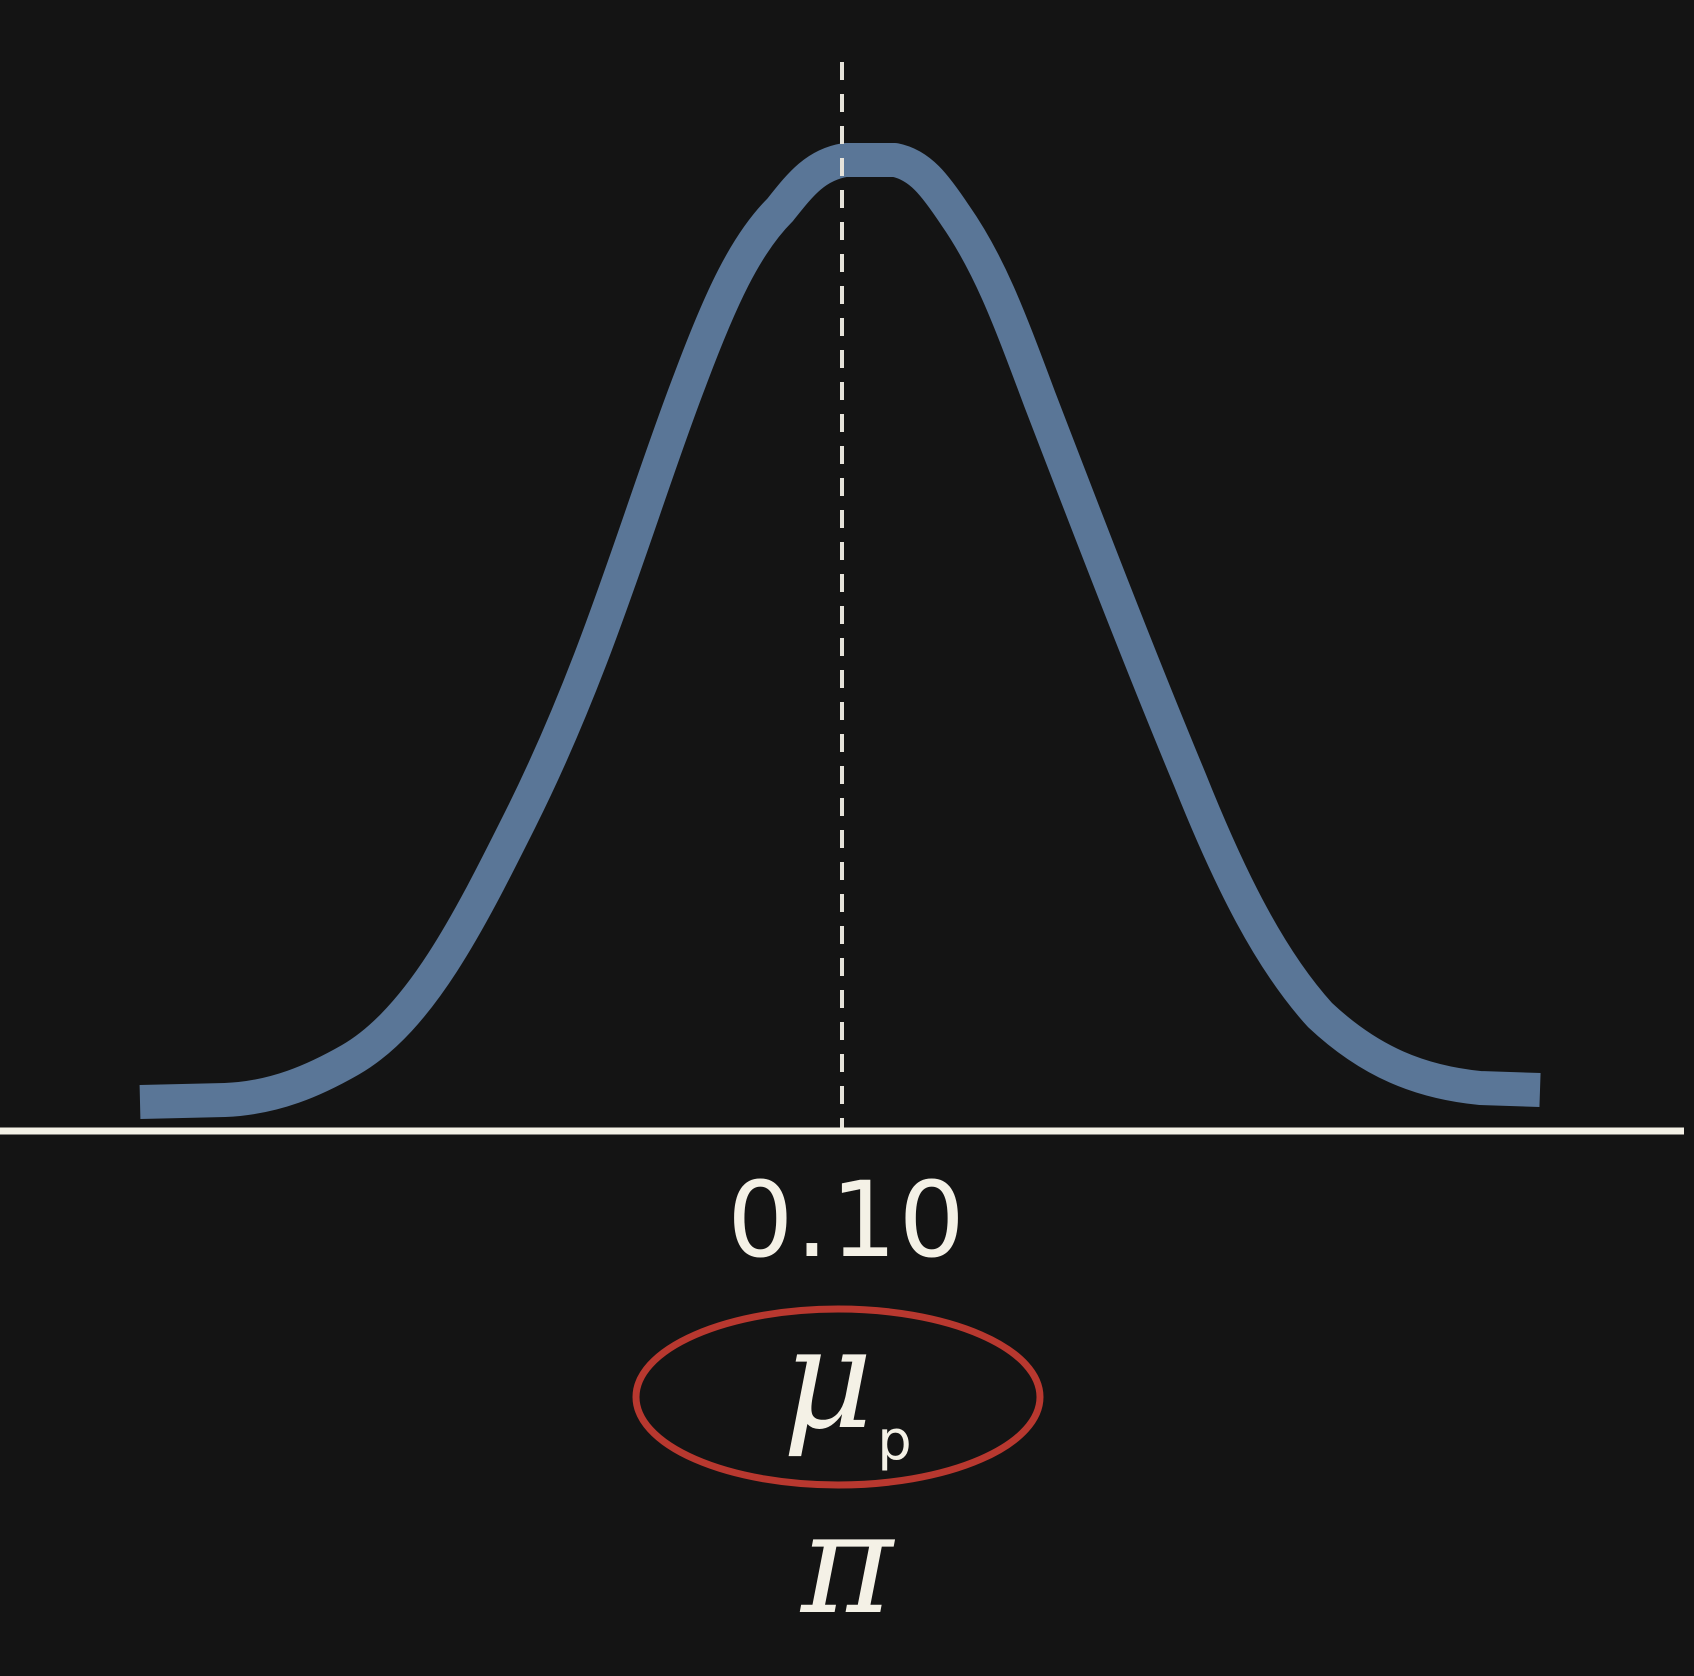 This screenshot has height=1676, width=1694. I want to click on highlight-ellipse, so click(838, 1397).